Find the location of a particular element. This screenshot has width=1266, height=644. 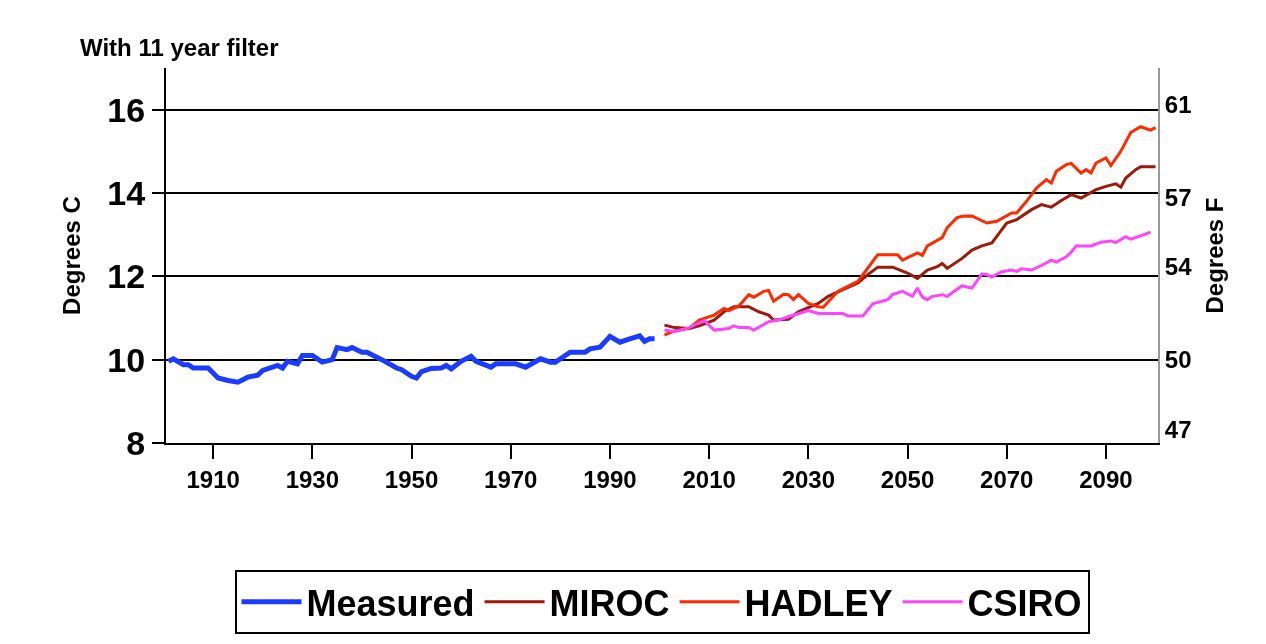

y2-axis-title: Degrees F is located at coordinates (1214, 255).